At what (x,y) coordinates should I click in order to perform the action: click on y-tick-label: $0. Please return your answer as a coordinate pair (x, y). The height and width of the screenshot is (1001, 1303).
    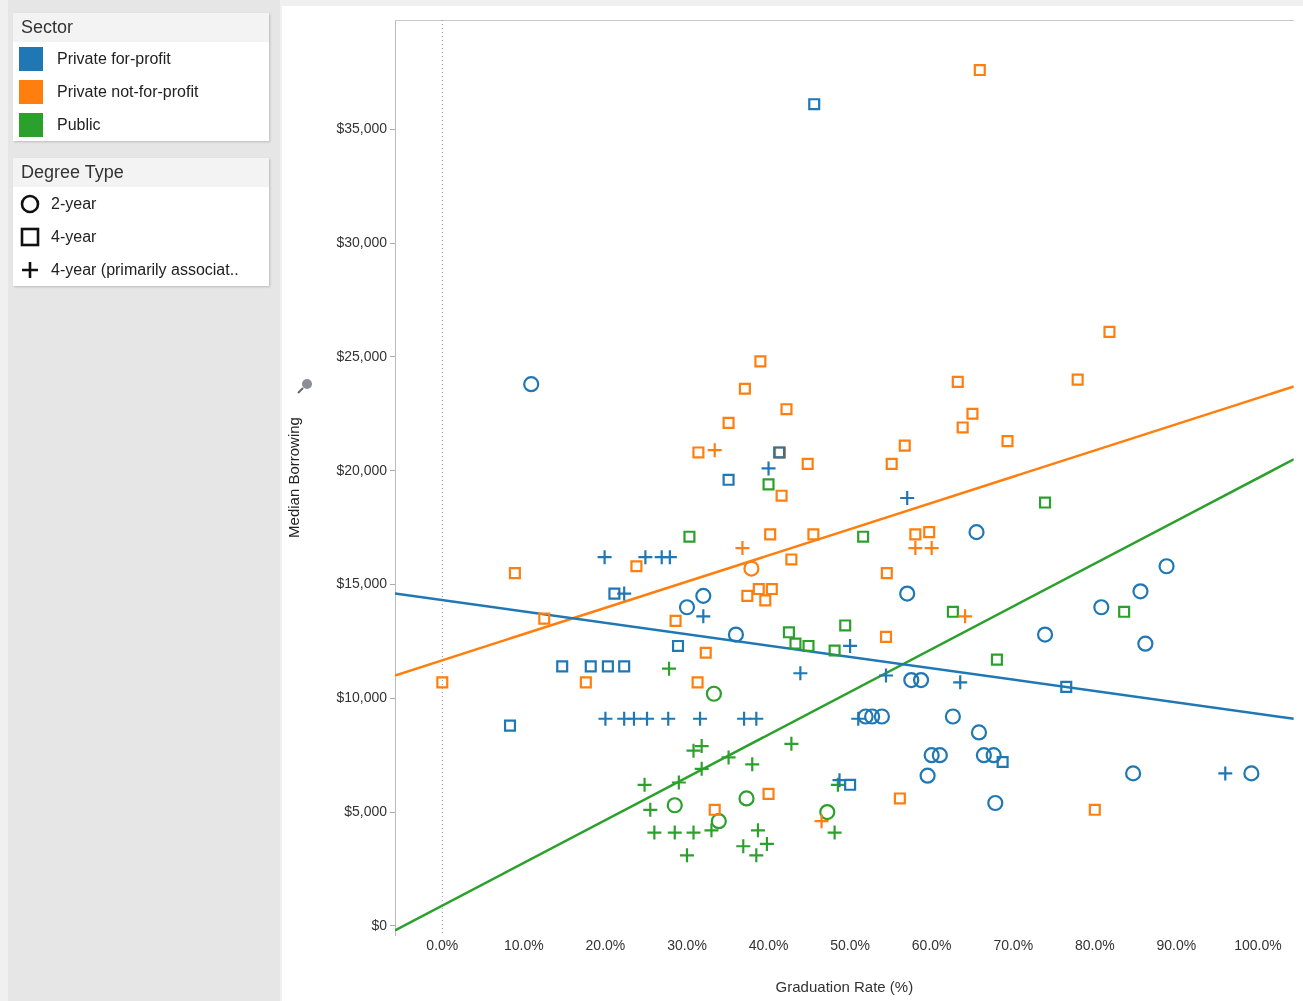
    Looking at the image, I should click on (379, 924).